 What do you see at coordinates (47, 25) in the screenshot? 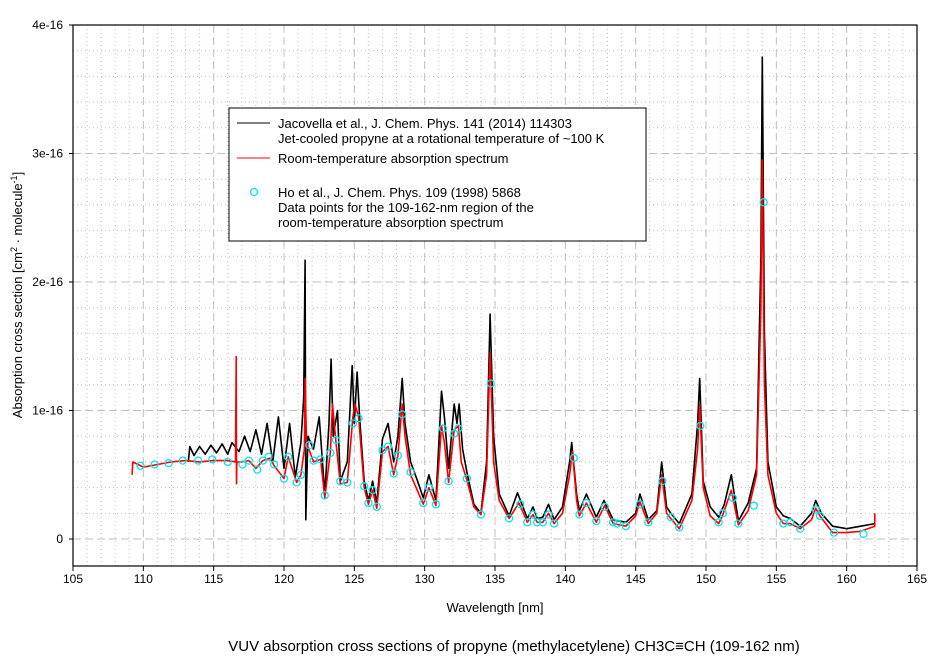
I see `y-tick-label: 4e-16` at bounding box center [47, 25].